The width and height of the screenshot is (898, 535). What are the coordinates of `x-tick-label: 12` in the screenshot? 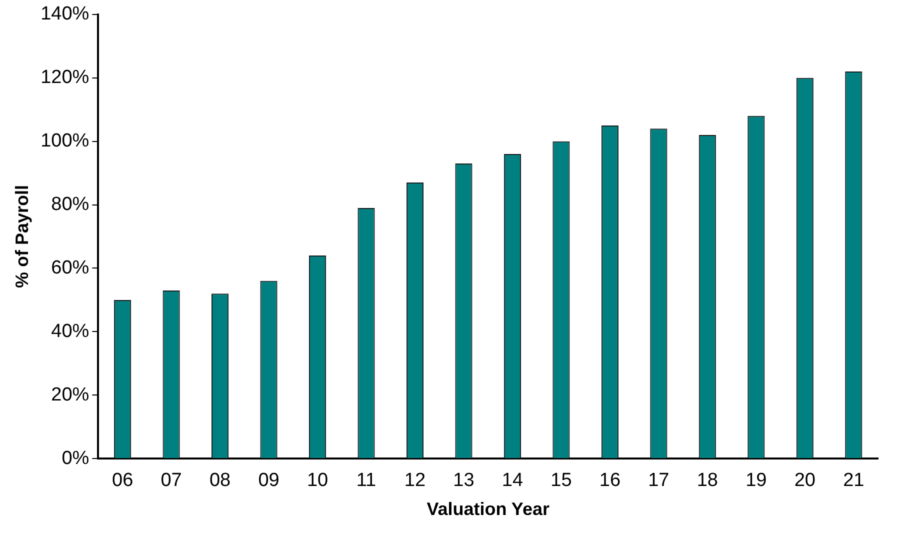 It's located at (415, 481).